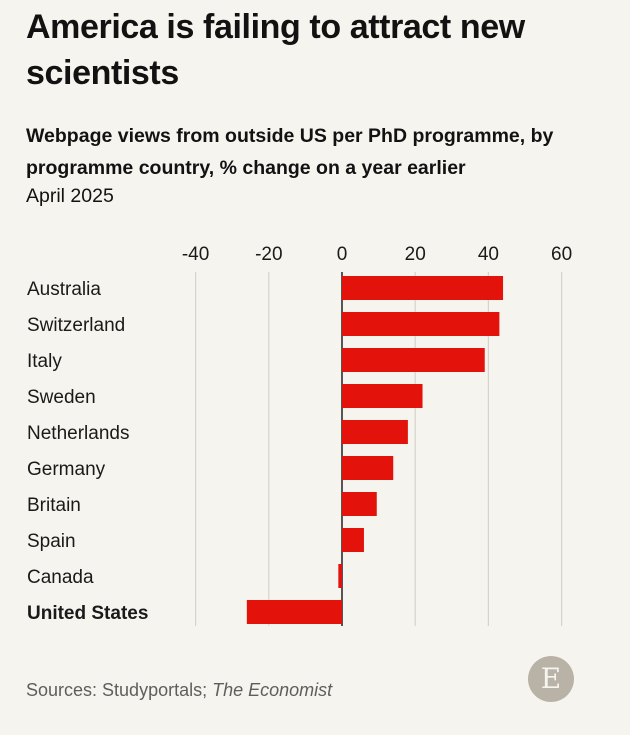 The image size is (630, 735). Describe the element at coordinates (51, 541) in the screenshot. I see `category-label: Spain` at that location.